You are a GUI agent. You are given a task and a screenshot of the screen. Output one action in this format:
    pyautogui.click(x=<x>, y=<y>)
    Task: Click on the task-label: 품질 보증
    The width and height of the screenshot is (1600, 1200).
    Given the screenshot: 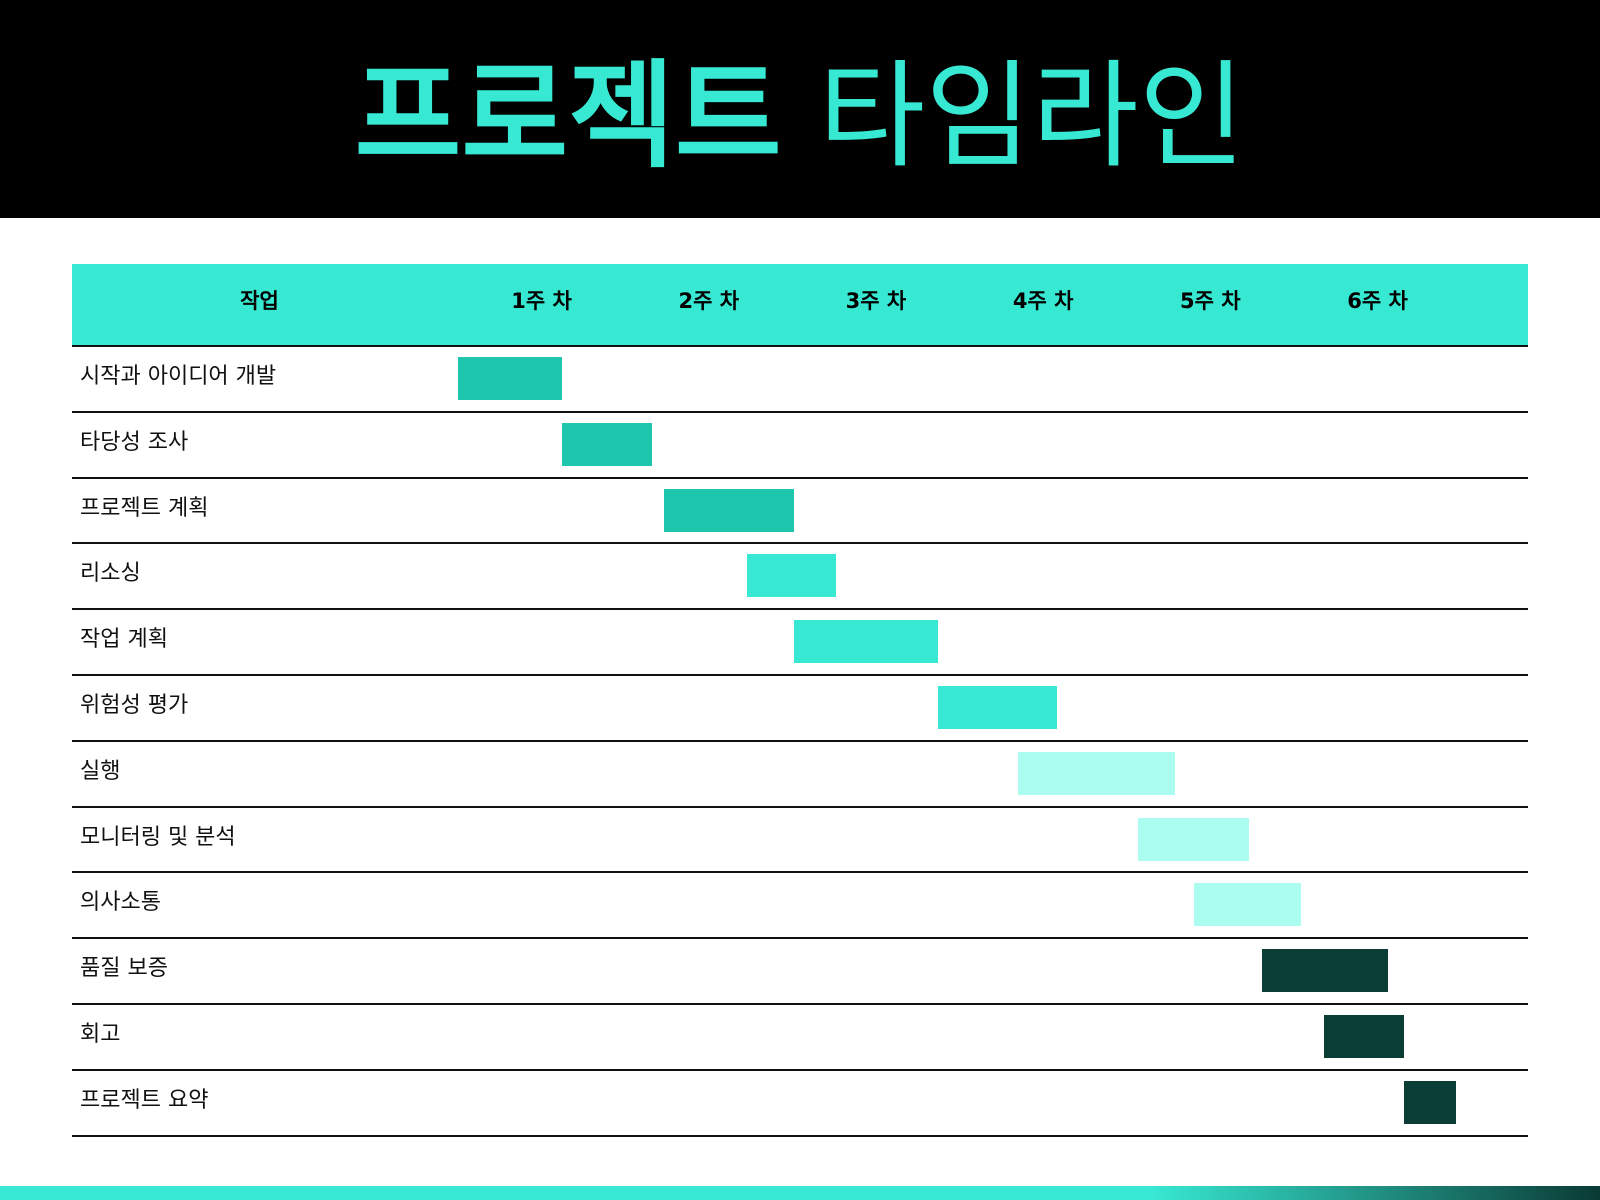 What is the action you would take?
    pyautogui.click(x=124, y=969)
    